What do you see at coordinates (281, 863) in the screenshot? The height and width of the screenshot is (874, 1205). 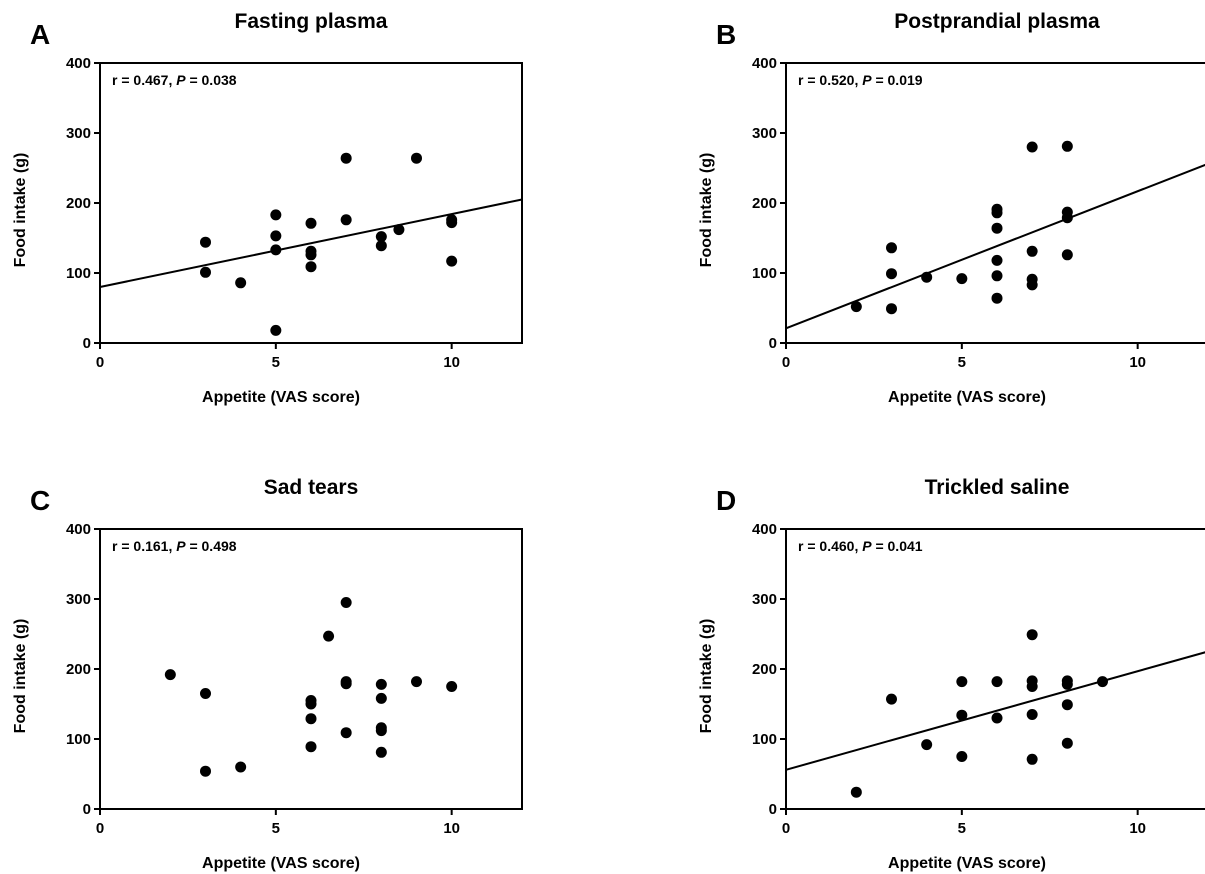 I see `x-axis-label: Appetite (VAS score)` at bounding box center [281, 863].